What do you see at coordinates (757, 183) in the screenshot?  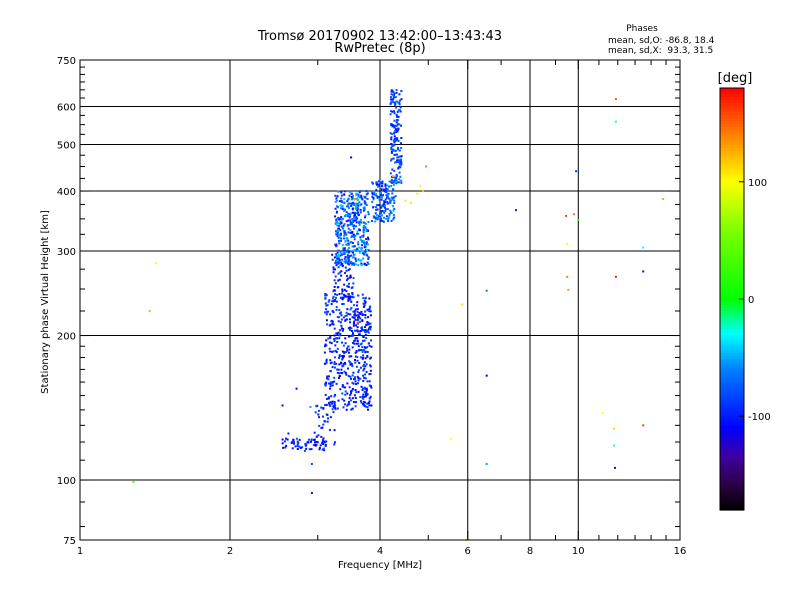 I see `colorbar-tick-label: 100` at bounding box center [757, 183].